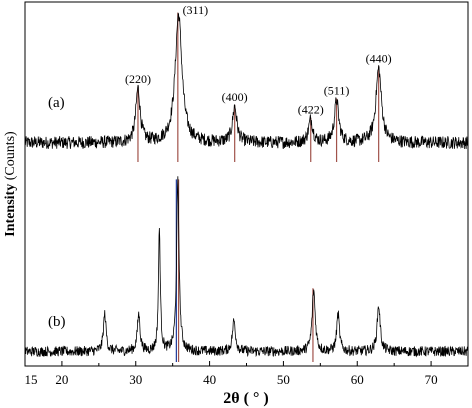  Describe the element at coordinates (244, 270) in the screenshot. I see `reference-lines-b` at that location.